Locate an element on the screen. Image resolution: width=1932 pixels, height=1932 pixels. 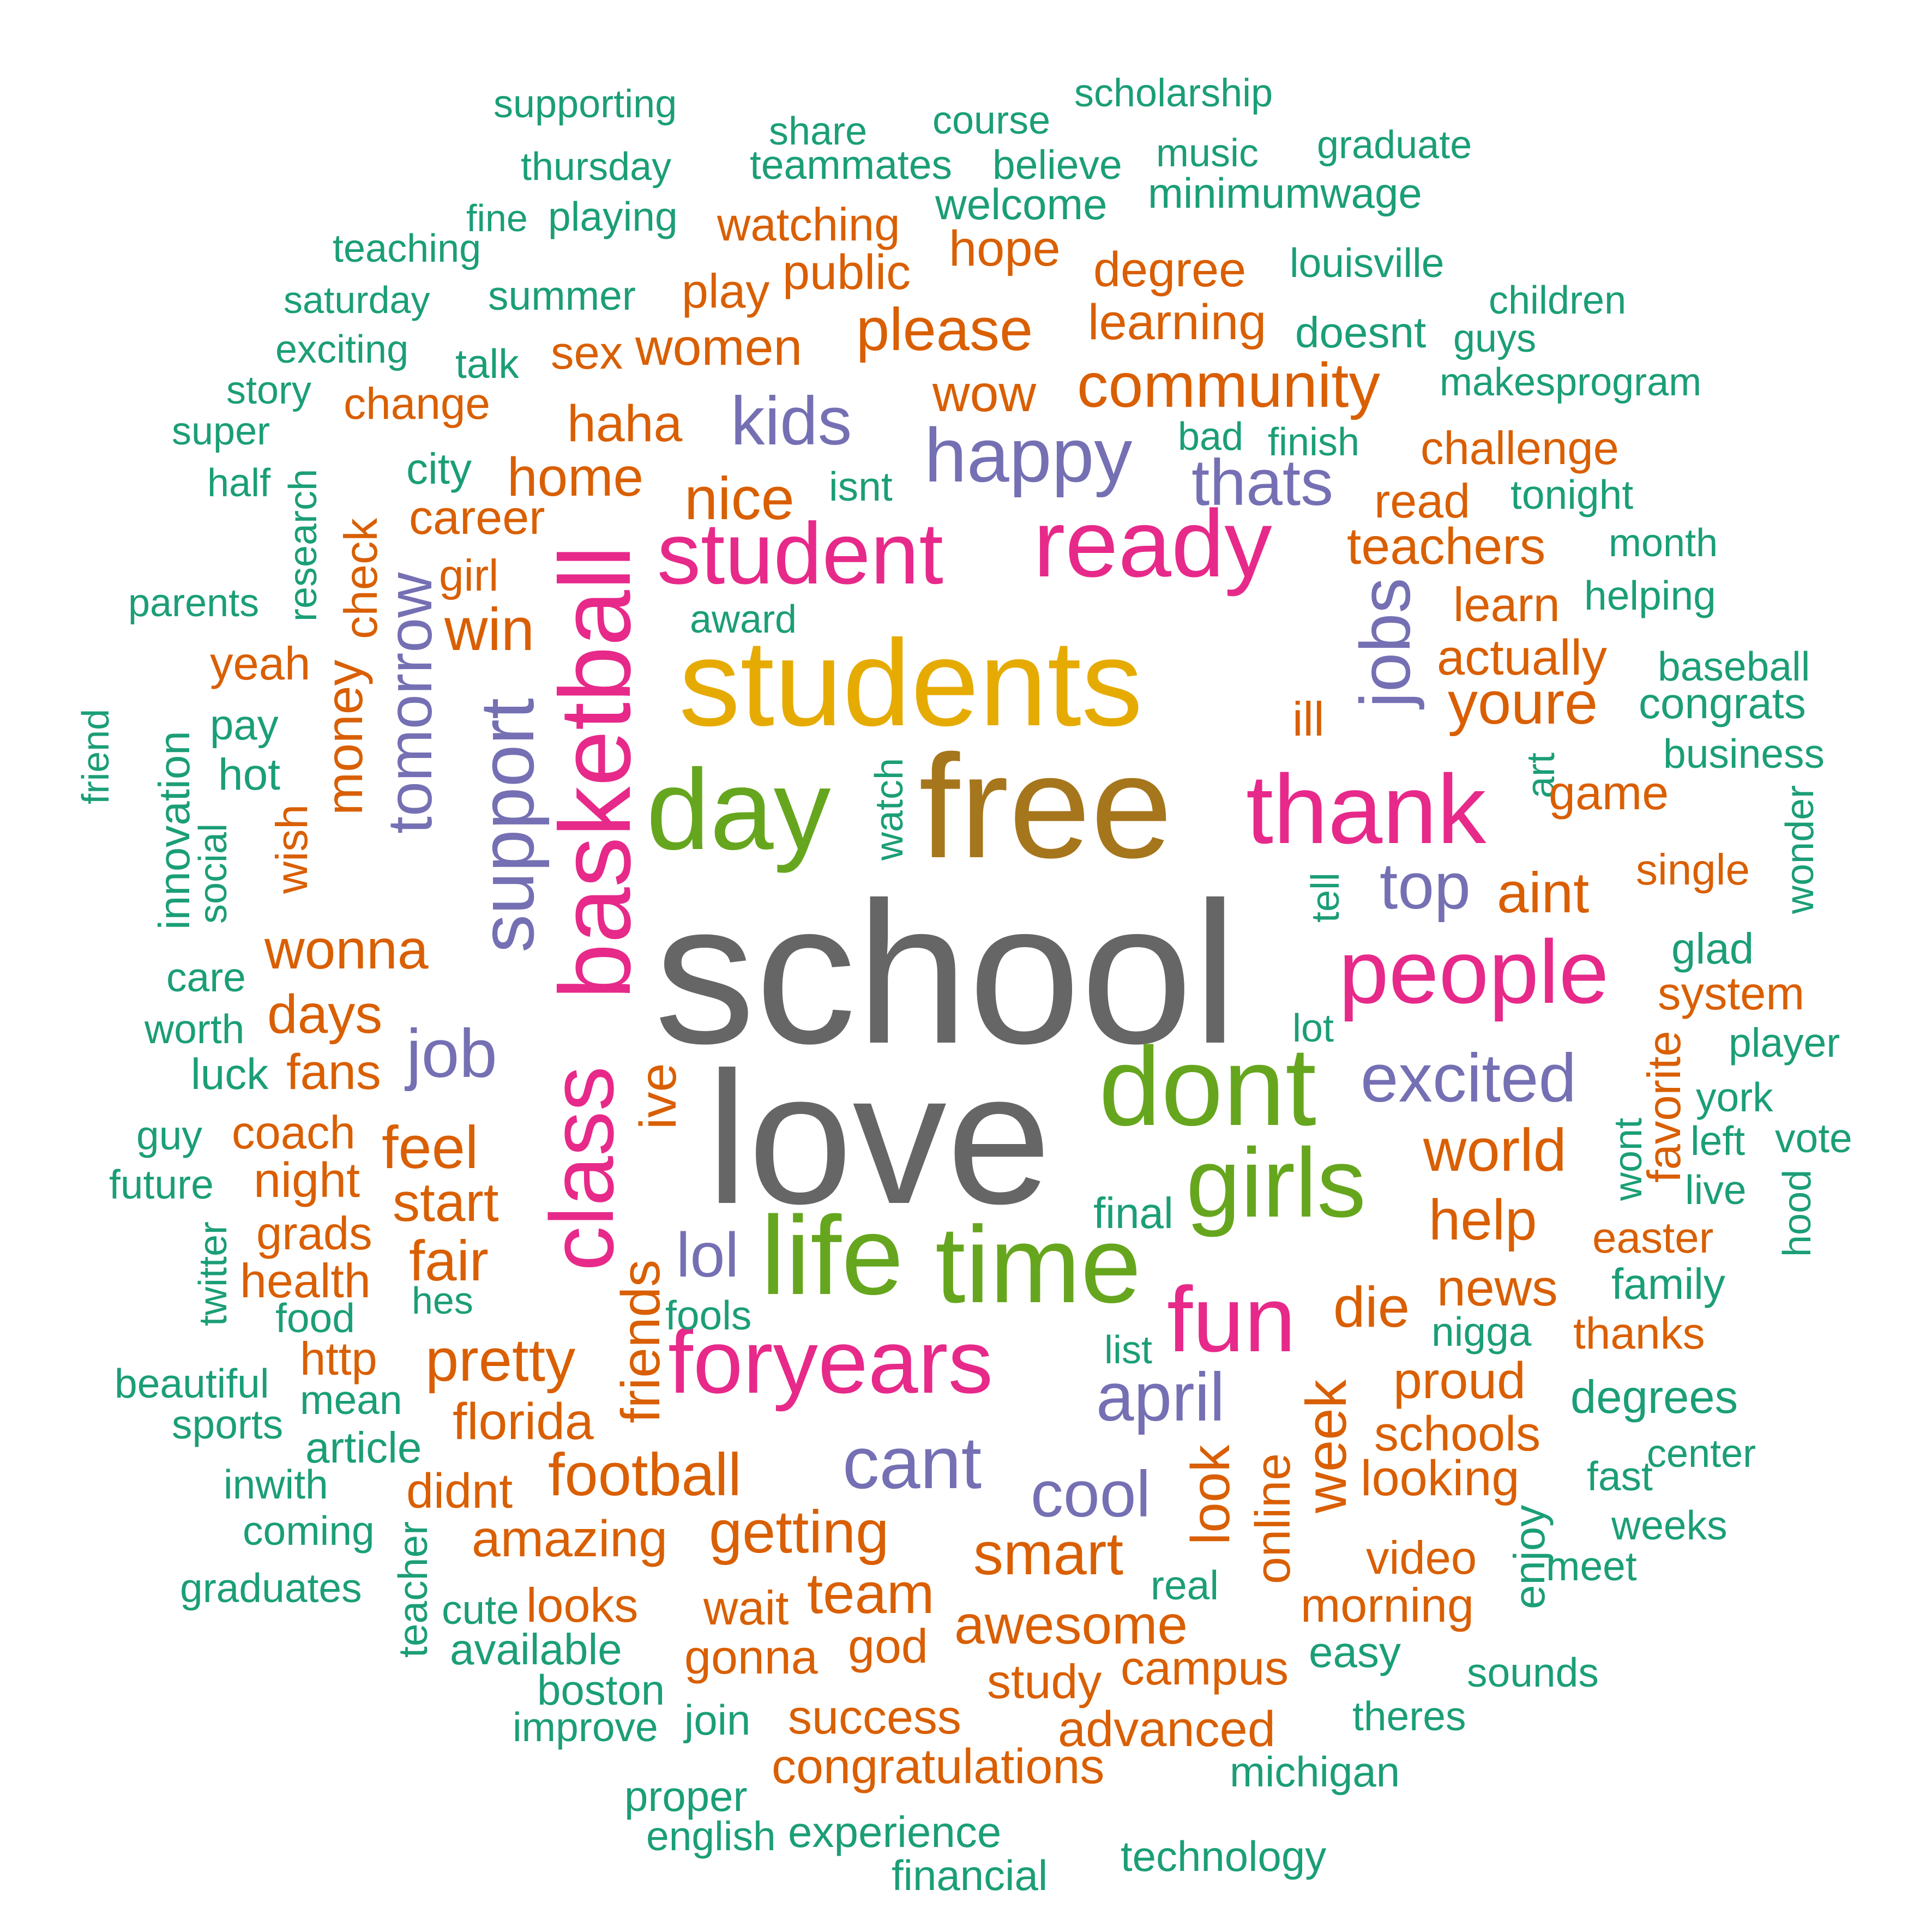
word-technology: technology is located at coordinates (1224, 1856).